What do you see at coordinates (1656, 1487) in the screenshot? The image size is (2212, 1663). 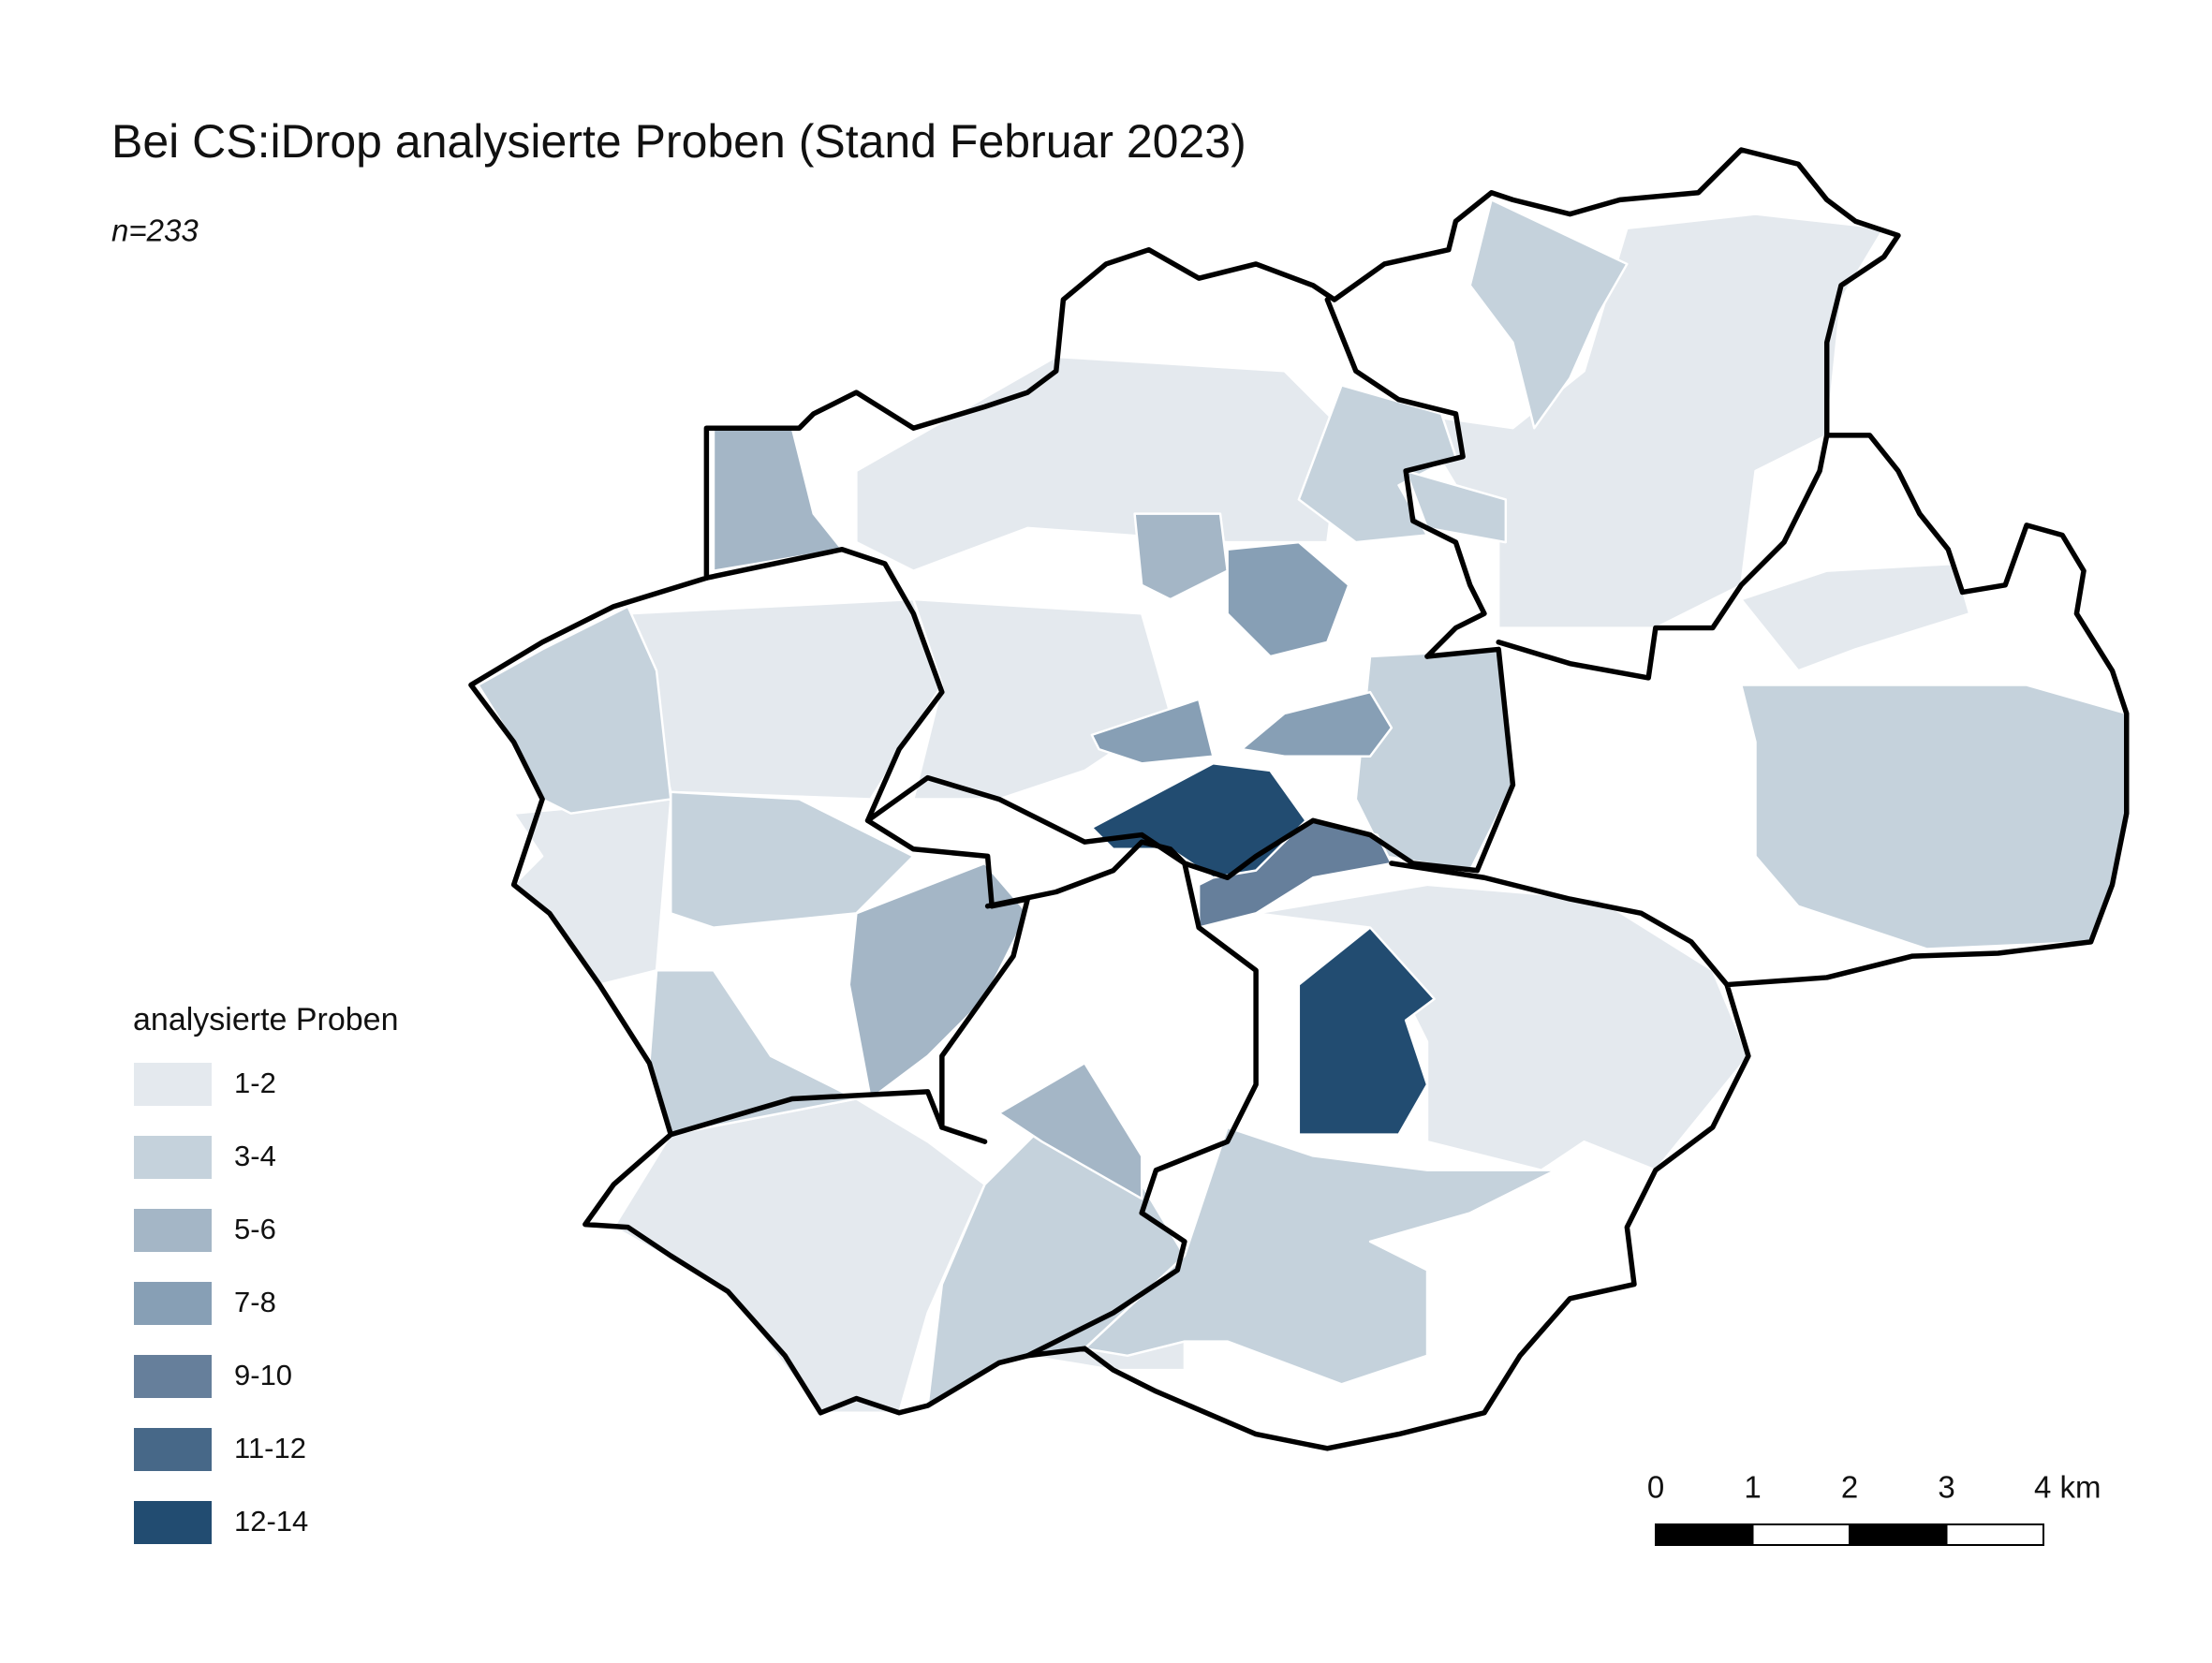 I see `scale-label: 0` at bounding box center [1656, 1487].